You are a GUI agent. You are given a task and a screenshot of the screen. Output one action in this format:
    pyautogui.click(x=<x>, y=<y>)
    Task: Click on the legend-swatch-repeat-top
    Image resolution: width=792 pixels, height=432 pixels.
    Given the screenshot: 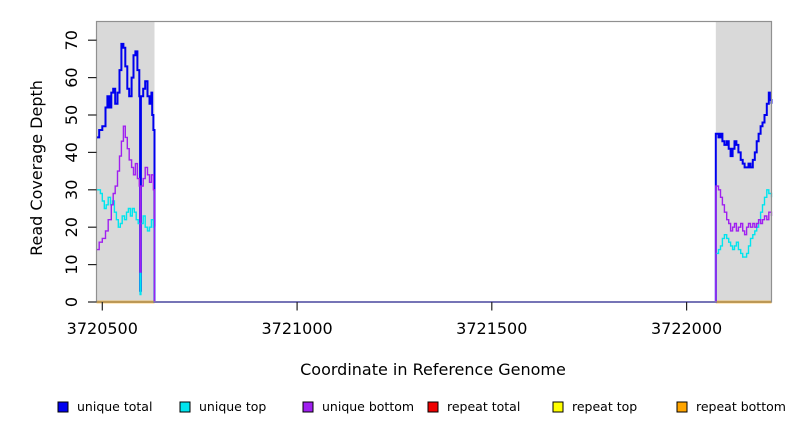 What is the action you would take?
    pyautogui.click(x=558, y=407)
    